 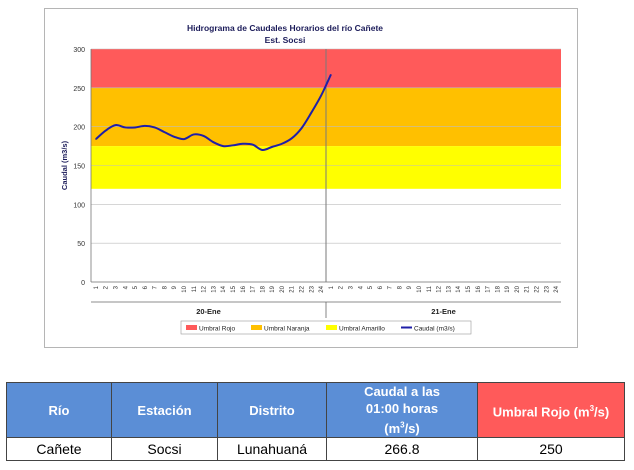 I want to click on day-label: 20-Ene, so click(x=208, y=311).